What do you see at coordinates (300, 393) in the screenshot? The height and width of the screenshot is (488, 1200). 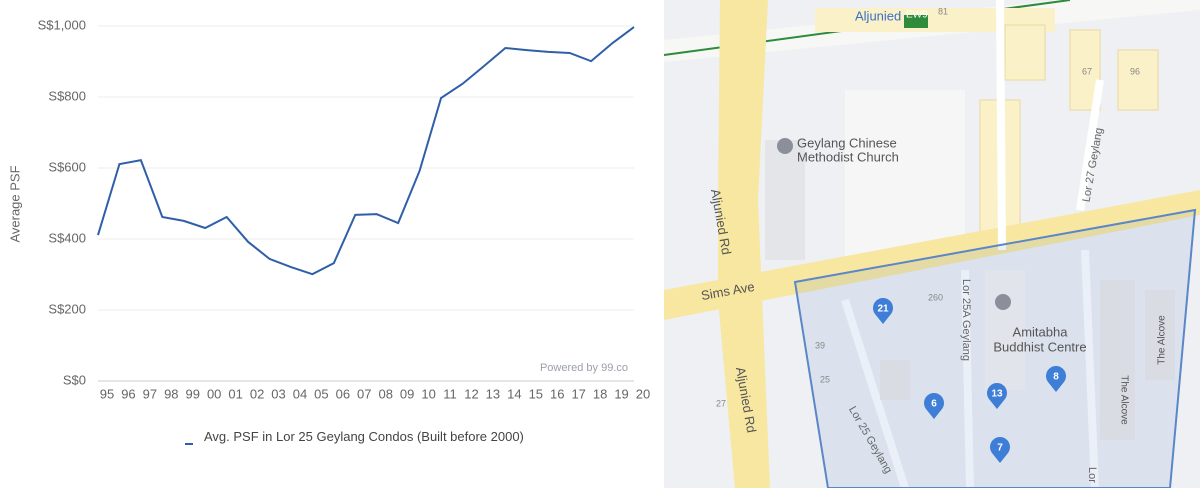 I see `x-tick-label: 04` at bounding box center [300, 393].